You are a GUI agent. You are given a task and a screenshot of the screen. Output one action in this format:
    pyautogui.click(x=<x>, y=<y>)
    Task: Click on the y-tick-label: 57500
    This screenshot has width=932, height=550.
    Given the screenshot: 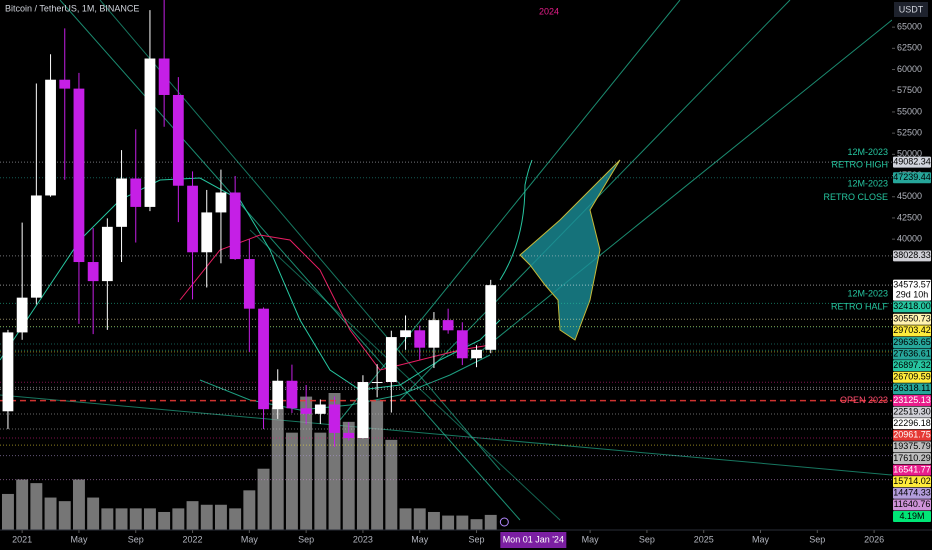 What is the action you would take?
    pyautogui.click(x=909, y=90)
    